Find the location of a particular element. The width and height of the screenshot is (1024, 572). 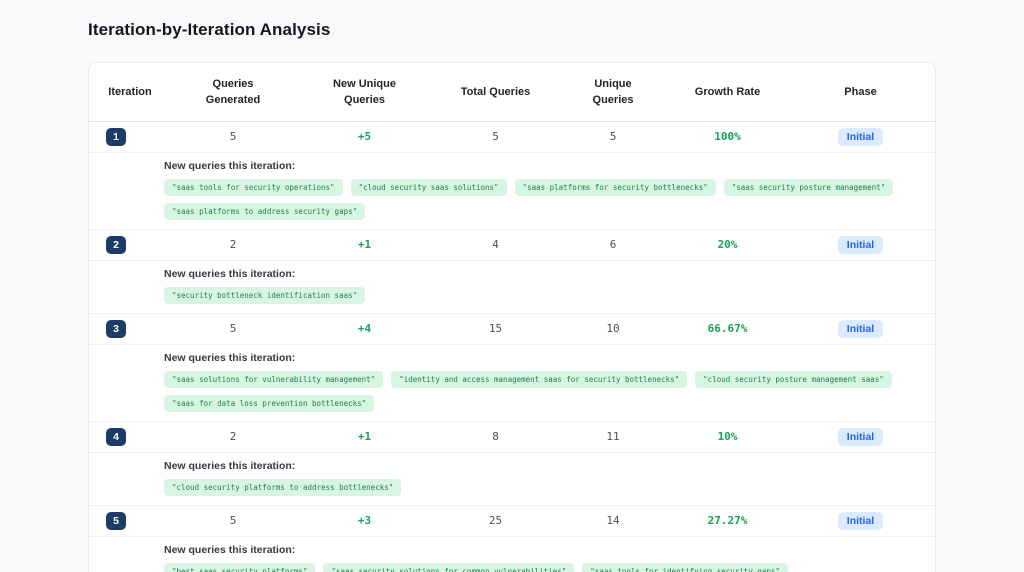

column-header-iteration: Iteration is located at coordinates (130, 91).